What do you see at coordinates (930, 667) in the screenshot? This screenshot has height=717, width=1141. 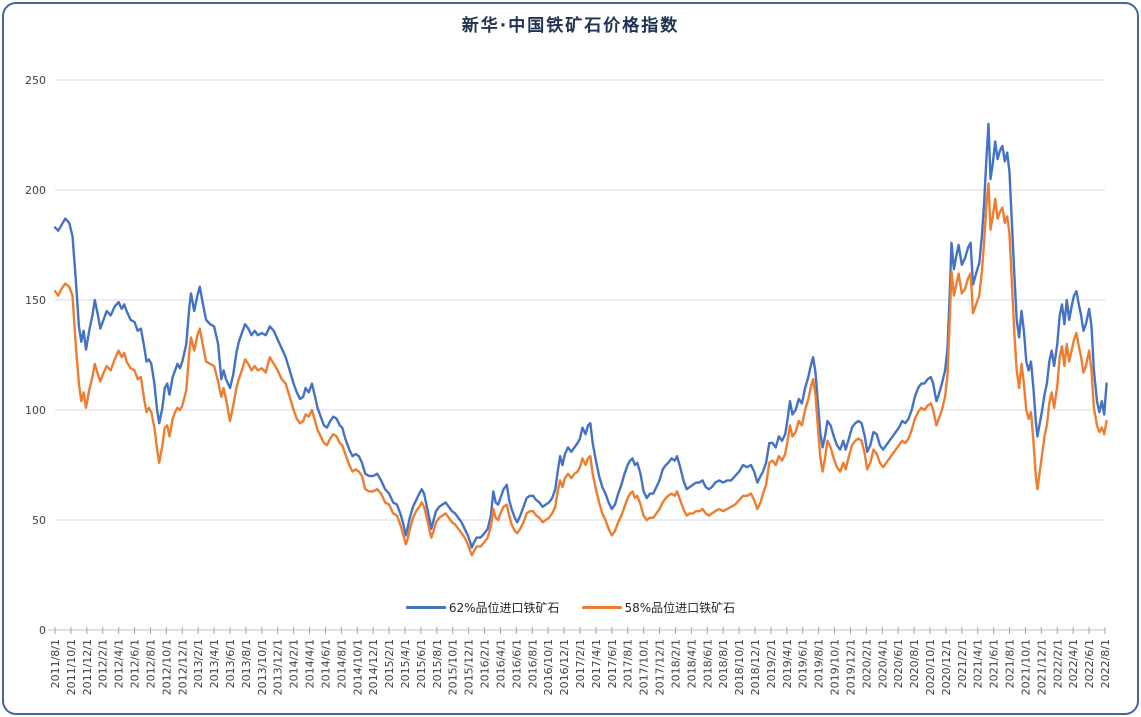 I see `x-tick-label: 2020/10/1` at bounding box center [930, 667].